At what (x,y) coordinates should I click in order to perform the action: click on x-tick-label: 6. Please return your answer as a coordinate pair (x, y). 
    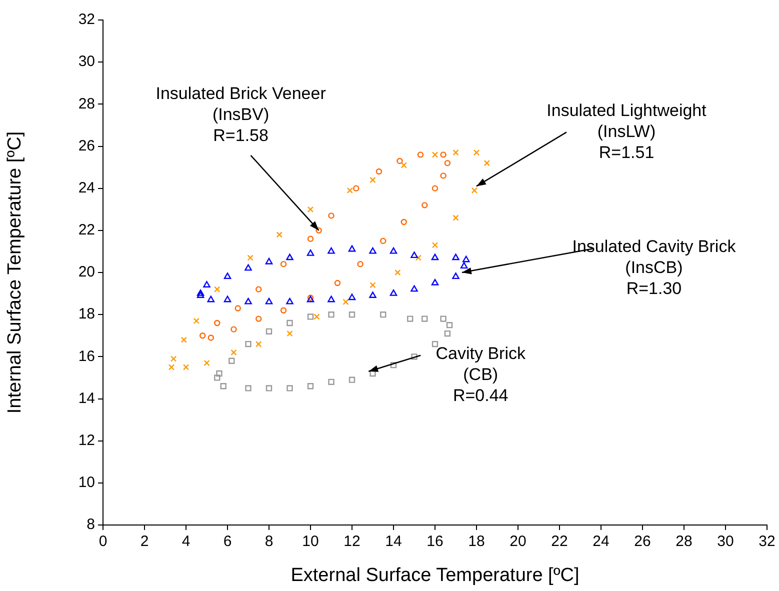
    Looking at the image, I should click on (227, 541).